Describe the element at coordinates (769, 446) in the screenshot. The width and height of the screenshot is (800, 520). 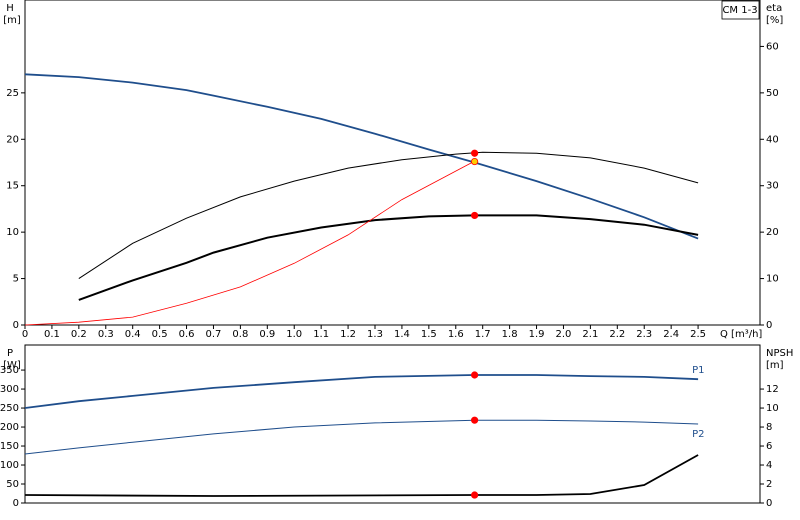
I see `y2-tick-label: 6` at that location.